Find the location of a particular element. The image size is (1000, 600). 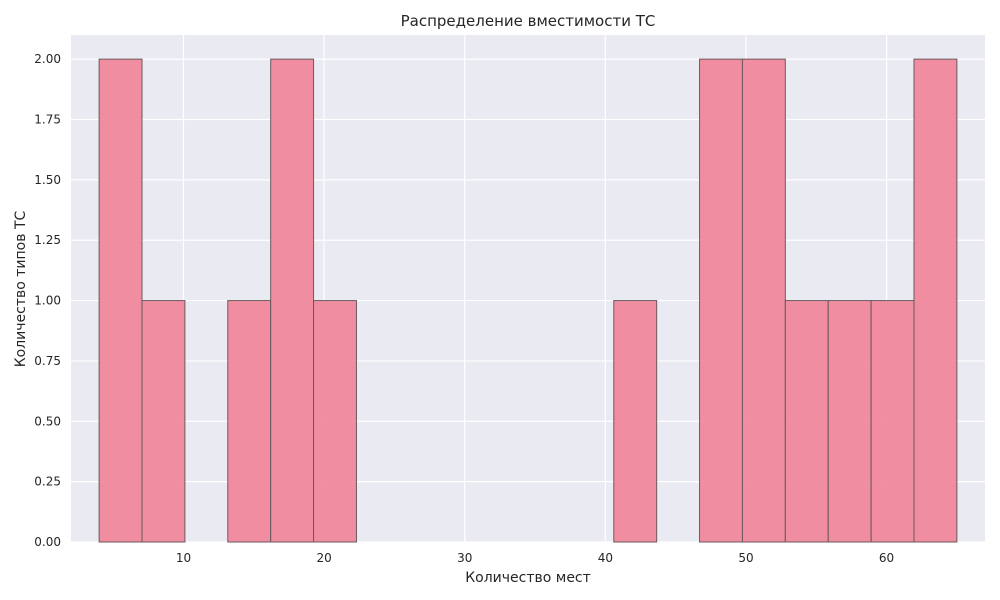

y-tick-label: 2.00 is located at coordinates (47, 59).